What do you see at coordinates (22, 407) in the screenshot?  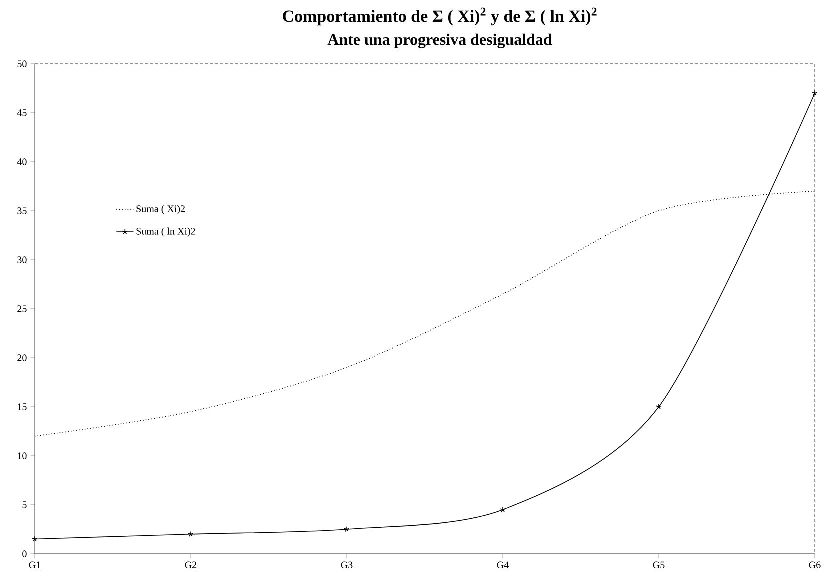 I see `y-tick-label: 15` at bounding box center [22, 407].